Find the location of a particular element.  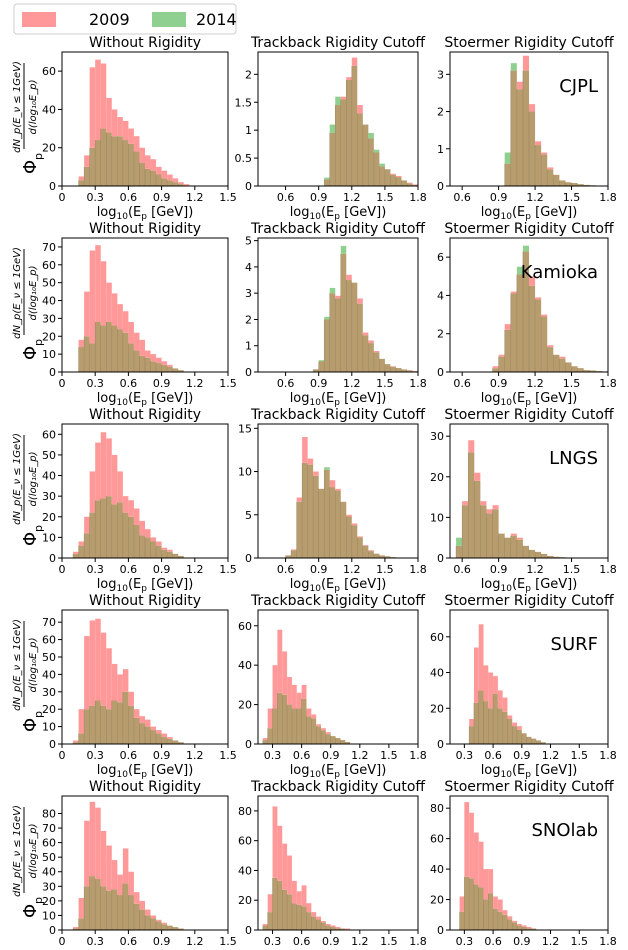

x-tick-label: 0.6 is located at coordinates (462, 383).